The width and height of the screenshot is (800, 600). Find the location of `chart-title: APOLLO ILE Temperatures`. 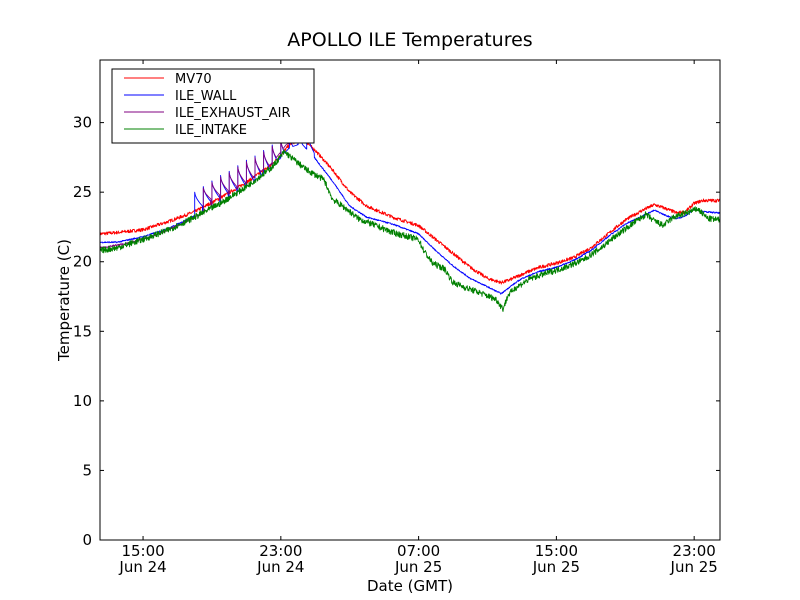

chart-title: APOLLO ILE Temperatures is located at coordinates (409, 40).